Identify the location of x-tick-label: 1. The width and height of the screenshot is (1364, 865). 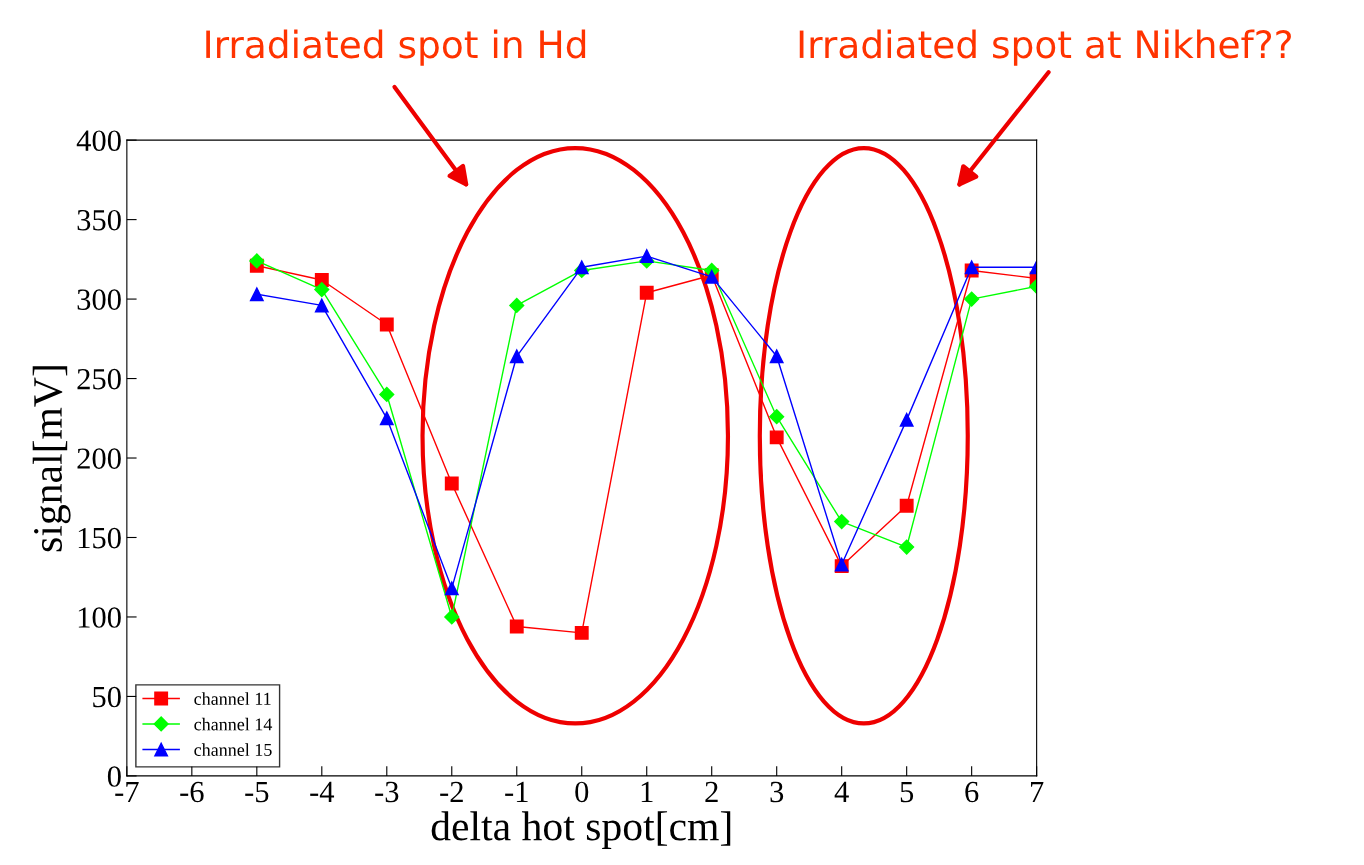
(647, 791).